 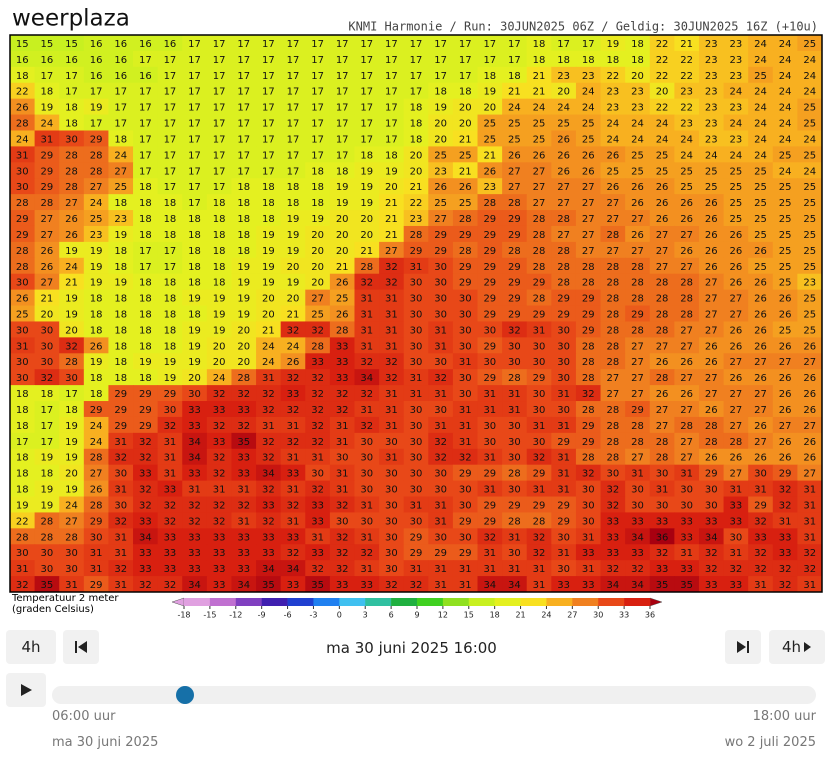 What do you see at coordinates (743, 647) in the screenshot?
I see `next-button` at bounding box center [743, 647].